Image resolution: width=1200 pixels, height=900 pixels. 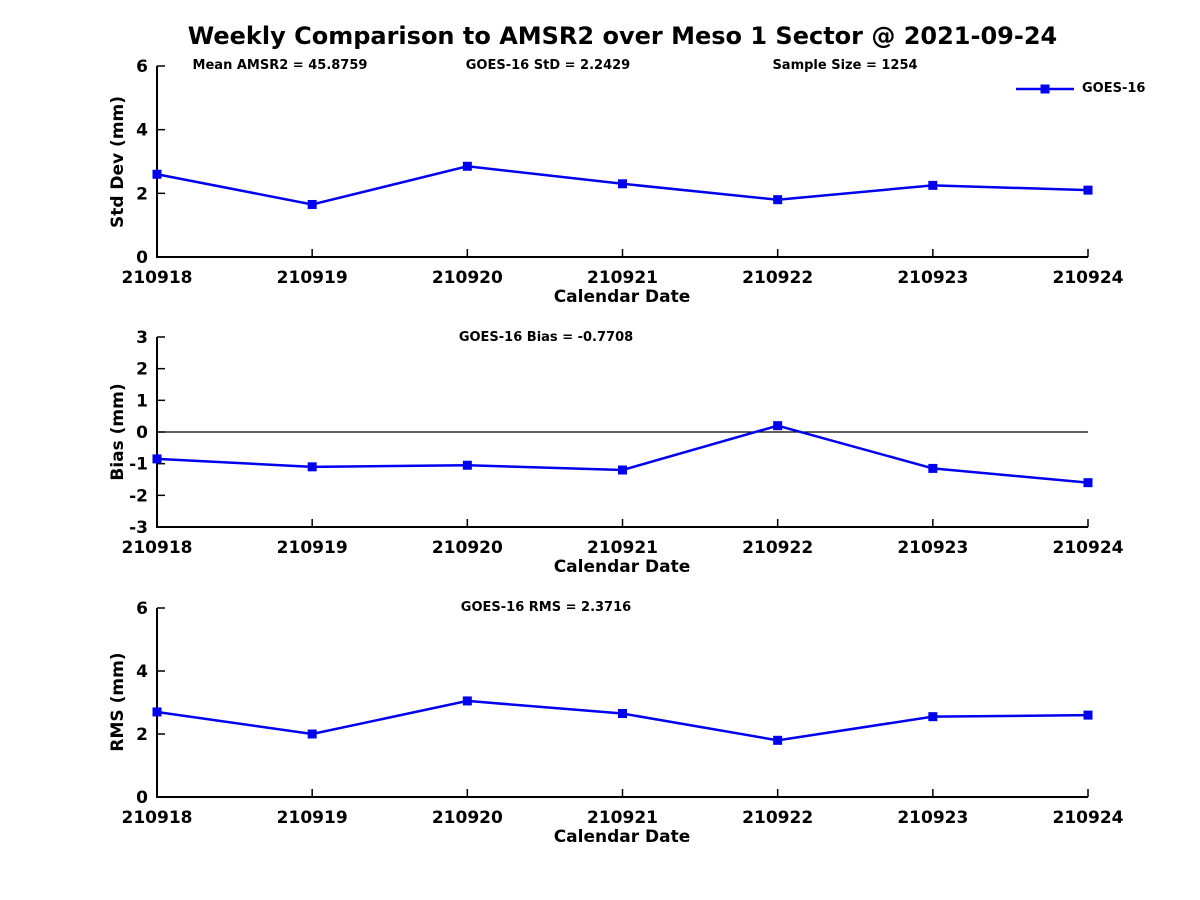 I want to click on bias-y-tick-label: 1, so click(x=142, y=401).